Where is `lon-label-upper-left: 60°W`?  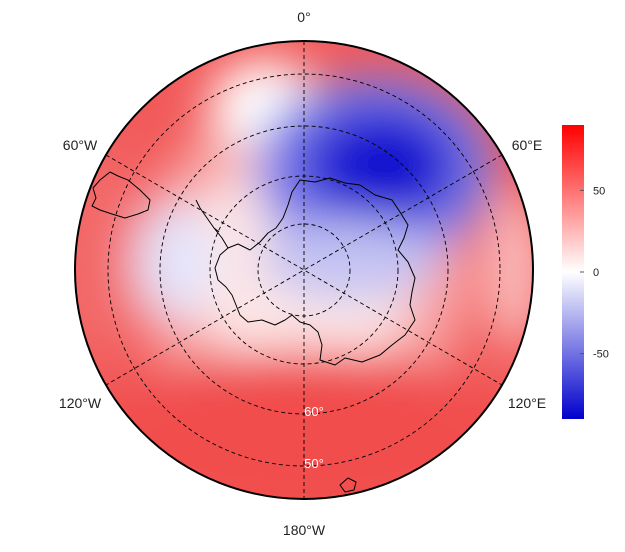
lon-label-upper-left: 60°W is located at coordinates (80, 145).